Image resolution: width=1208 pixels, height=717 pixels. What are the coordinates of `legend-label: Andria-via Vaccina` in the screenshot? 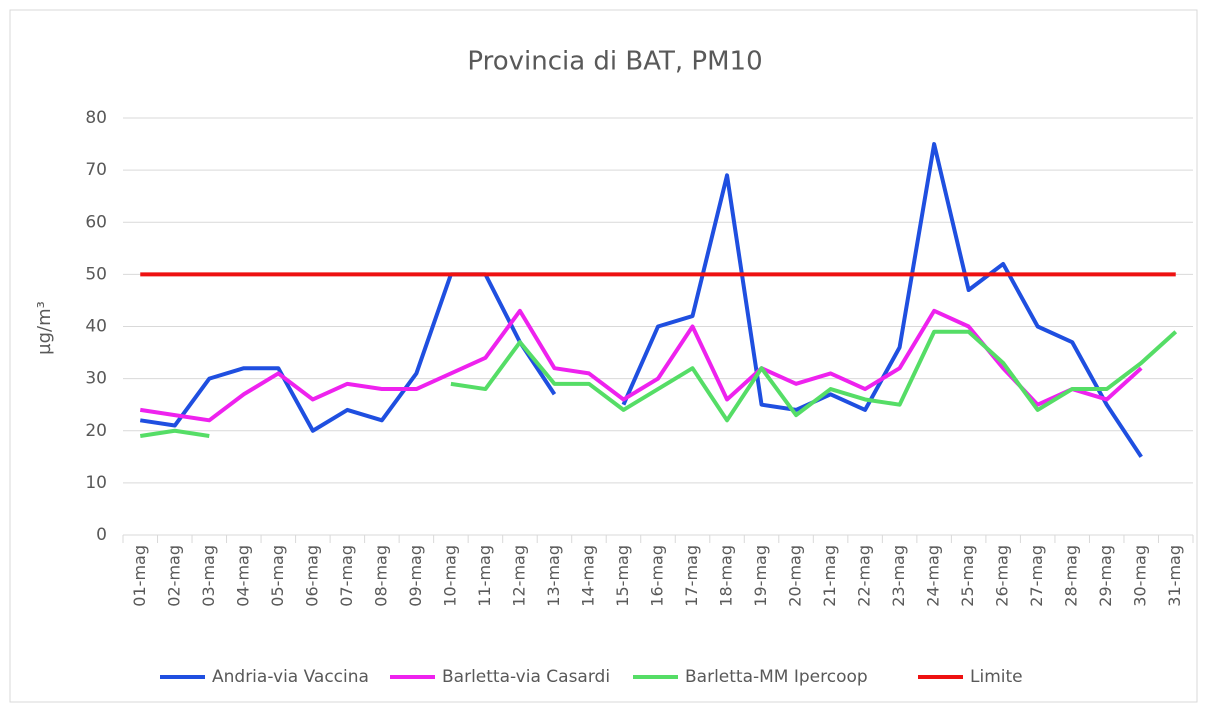 It's located at (290, 677).